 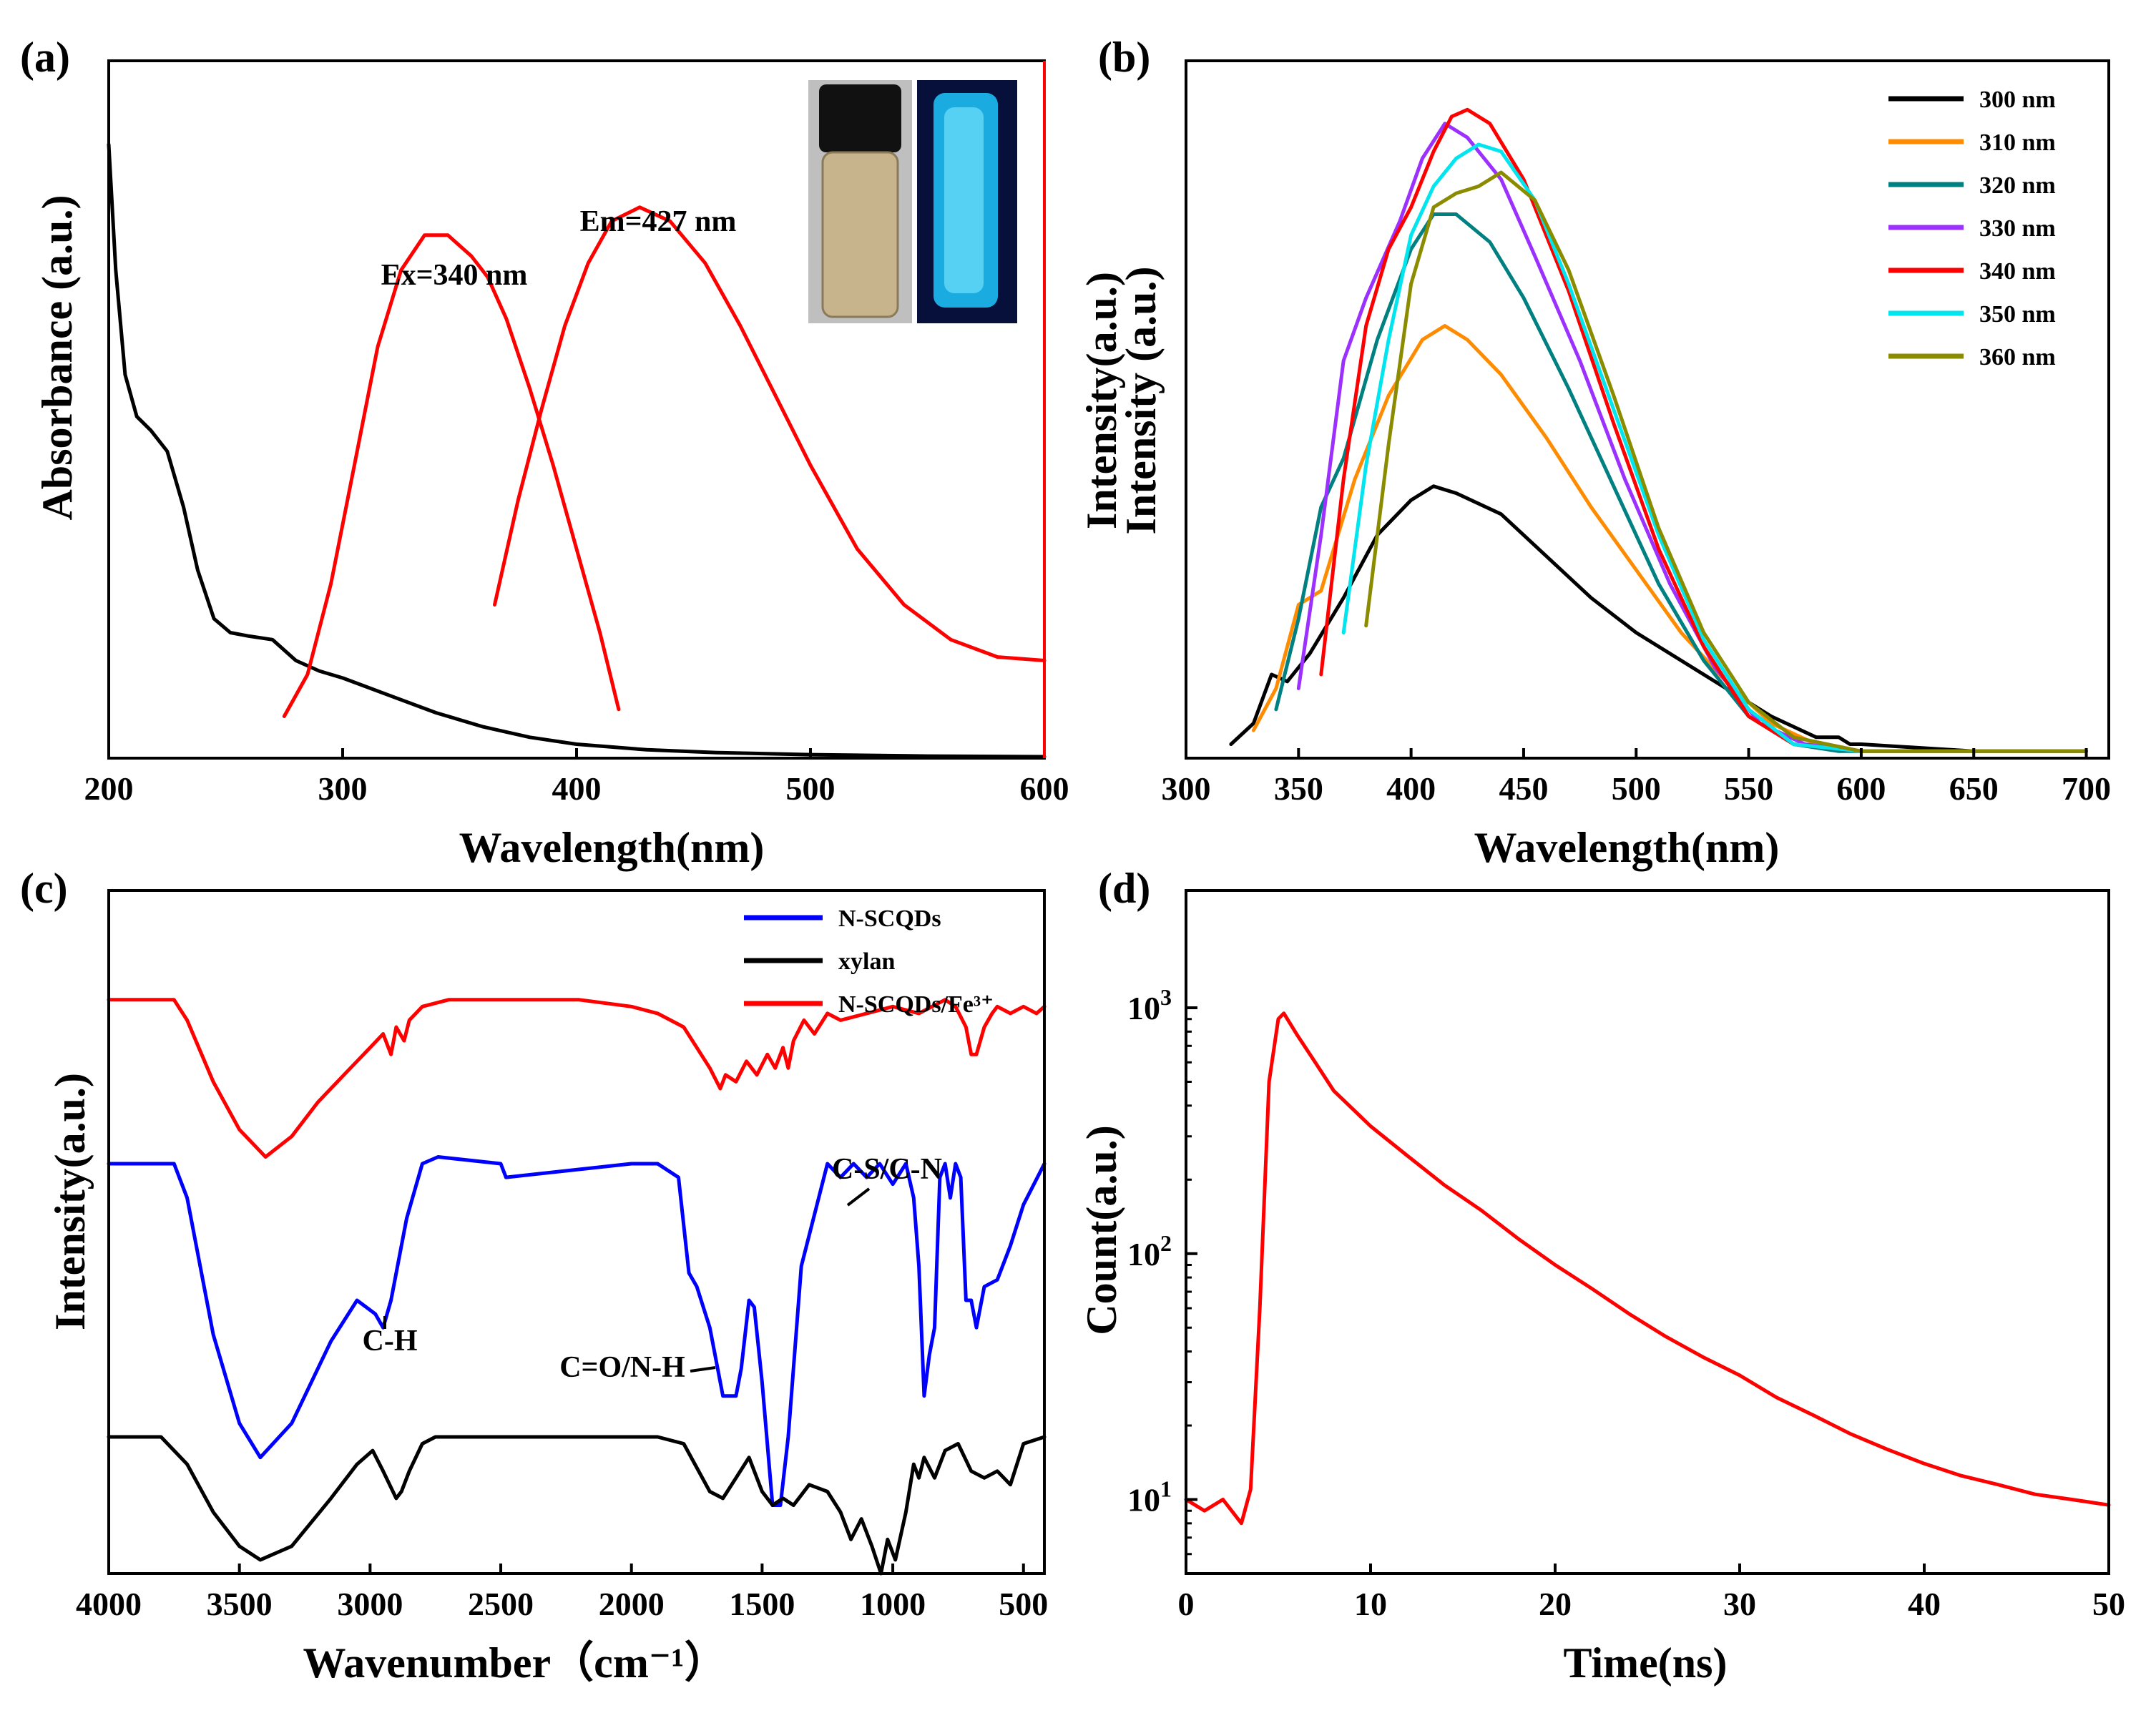 What do you see at coordinates (44, 888) in the screenshot?
I see `panel-c-label: (c)` at bounding box center [44, 888].